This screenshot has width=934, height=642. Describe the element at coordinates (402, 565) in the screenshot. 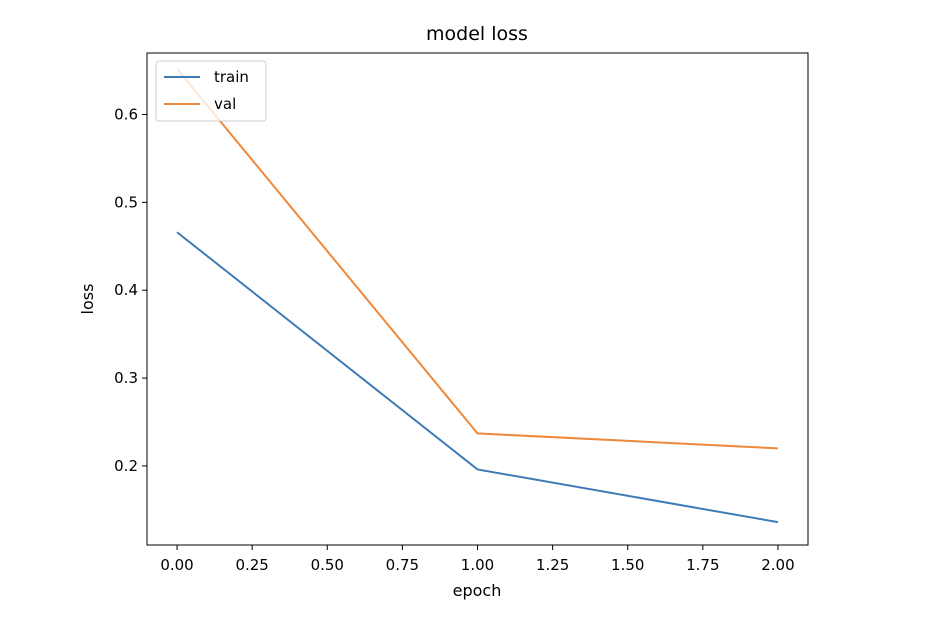

I see `x-tick-label: 0.75` at that location.